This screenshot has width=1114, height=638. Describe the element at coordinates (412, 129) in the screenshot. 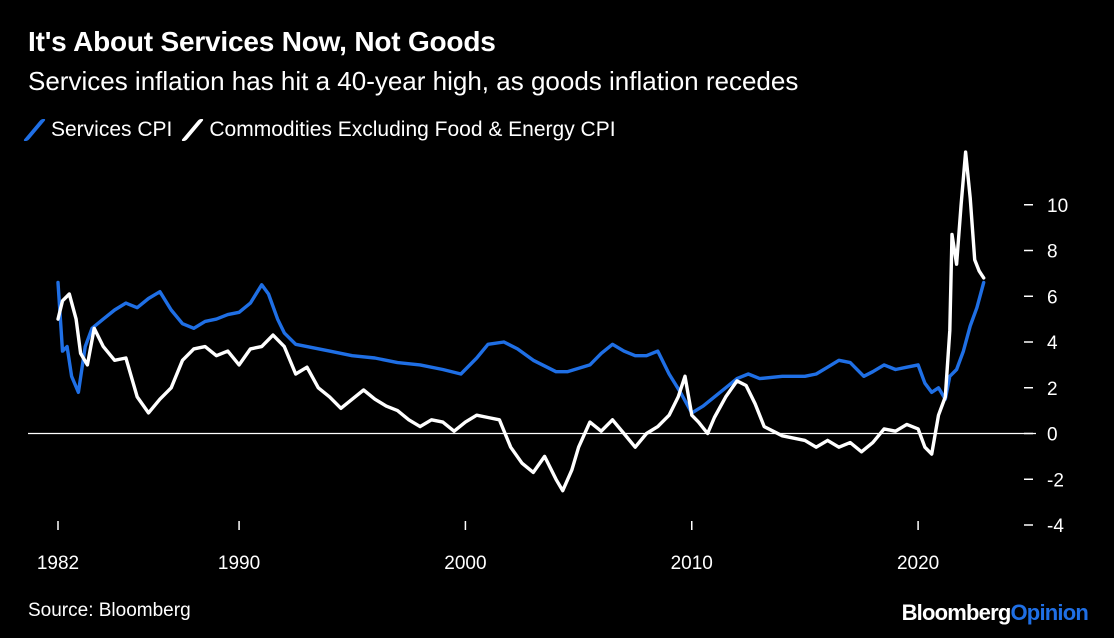

I see `legend-label-commodities: Commodities Excluding Food & Energy CPI` at that location.